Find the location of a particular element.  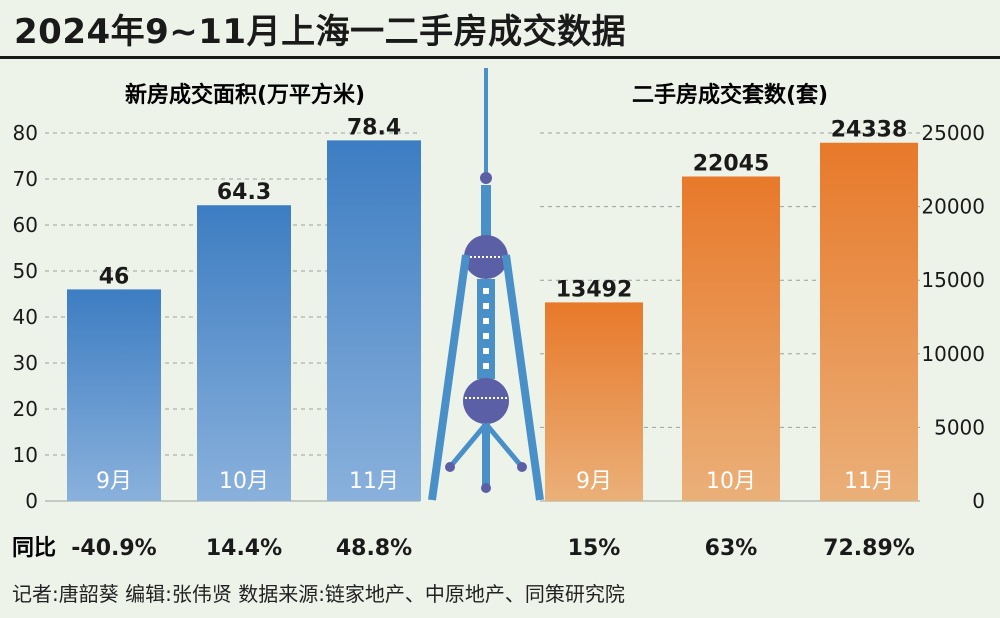

resale-chart-title: 二手房成交套数(套) is located at coordinates (730, 95).